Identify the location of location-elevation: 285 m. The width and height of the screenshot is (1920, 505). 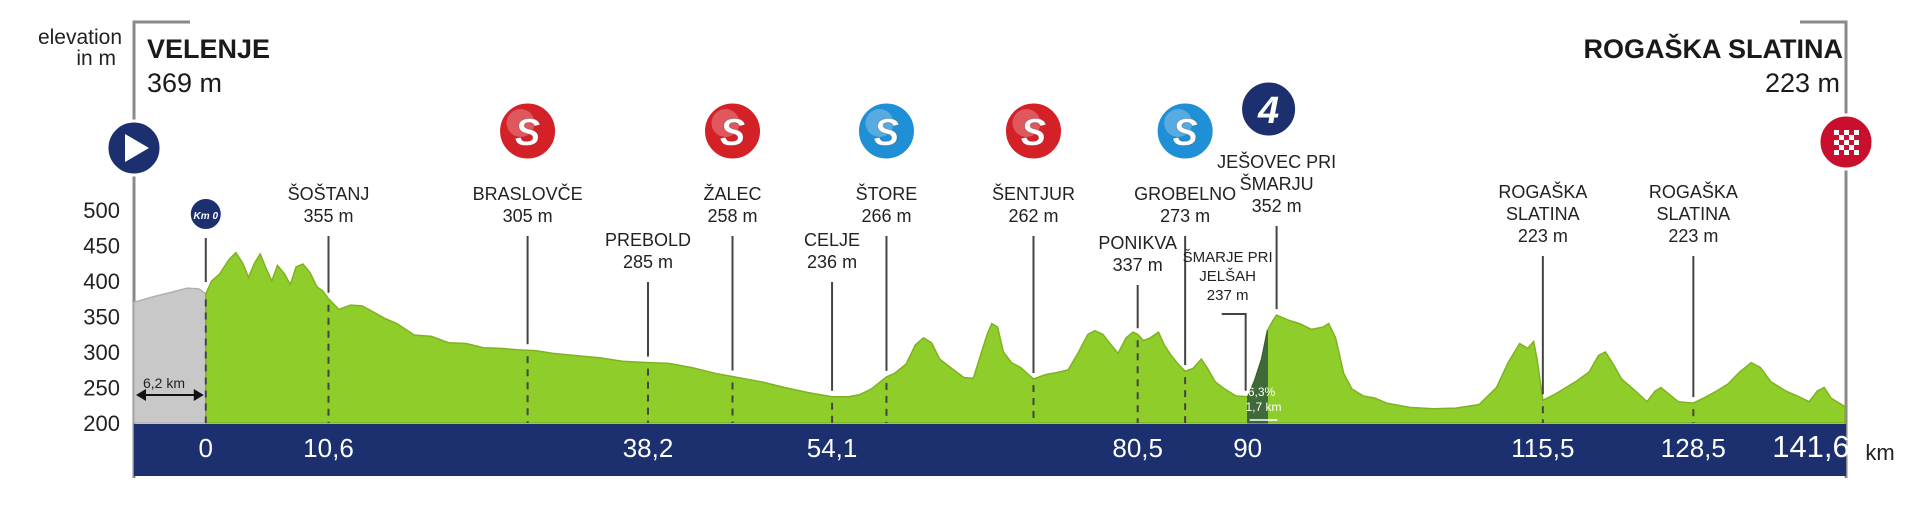
(648, 262).